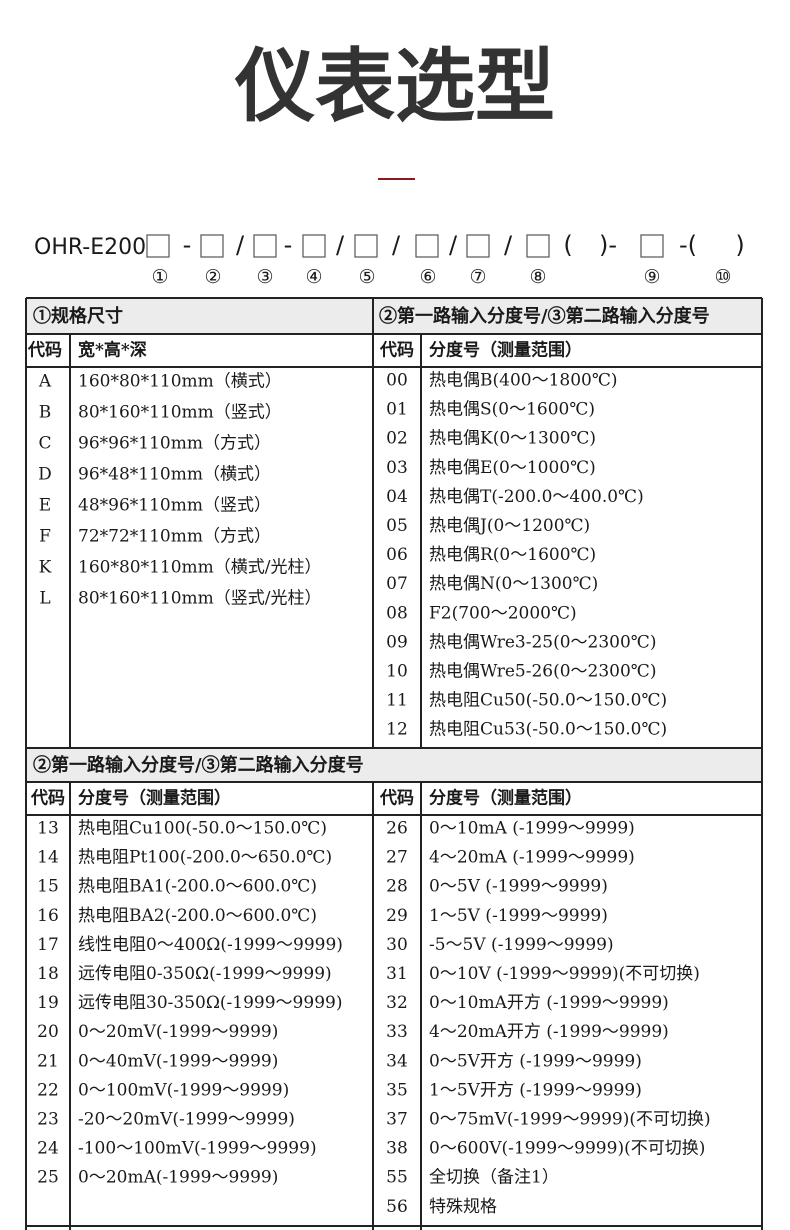 This screenshot has width=790, height=1230. Describe the element at coordinates (570, 1120) in the screenshot. I see `row-desc: 0～75mV(-1999～9999)(不可切换)` at that location.